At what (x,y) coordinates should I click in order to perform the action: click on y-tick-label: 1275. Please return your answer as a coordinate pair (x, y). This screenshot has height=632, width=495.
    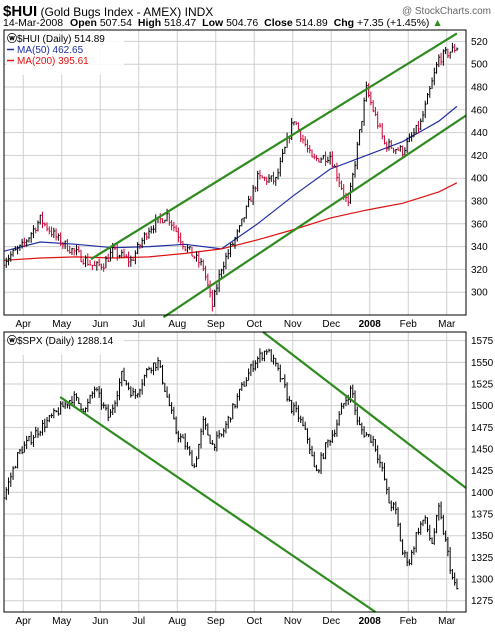
    Looking at the image, I should click on (482, 601).